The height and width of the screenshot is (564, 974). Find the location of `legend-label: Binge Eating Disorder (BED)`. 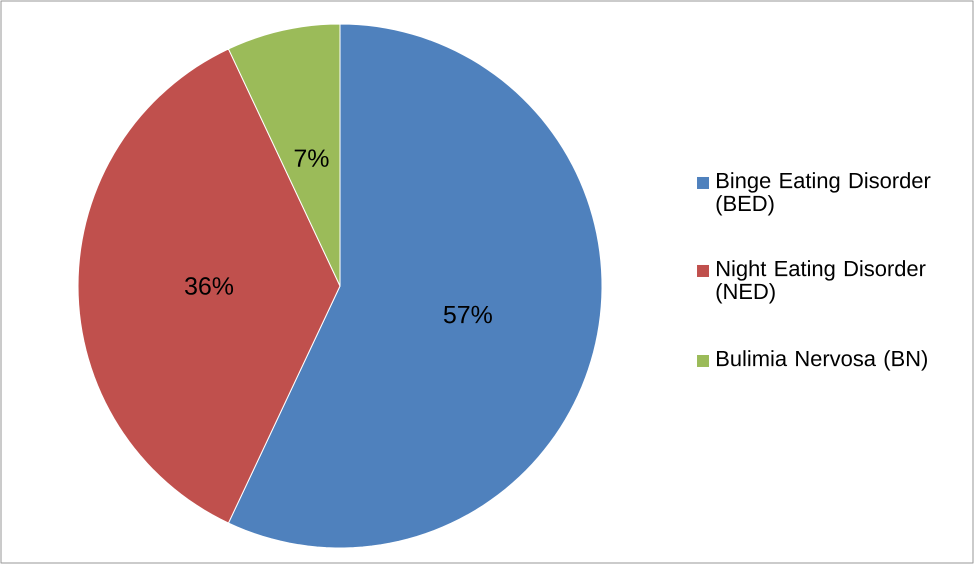

legend-label: Binge Eating Disorder (BED) is located at coordinates (823, 194).